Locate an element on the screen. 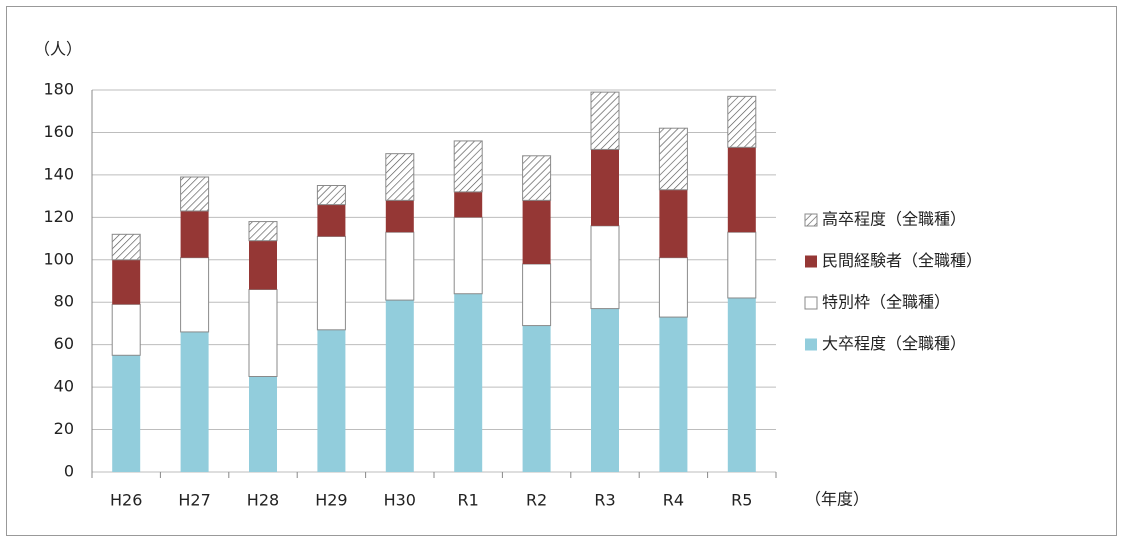  y-tick-label: 80 is located at coordinates (64, 301).